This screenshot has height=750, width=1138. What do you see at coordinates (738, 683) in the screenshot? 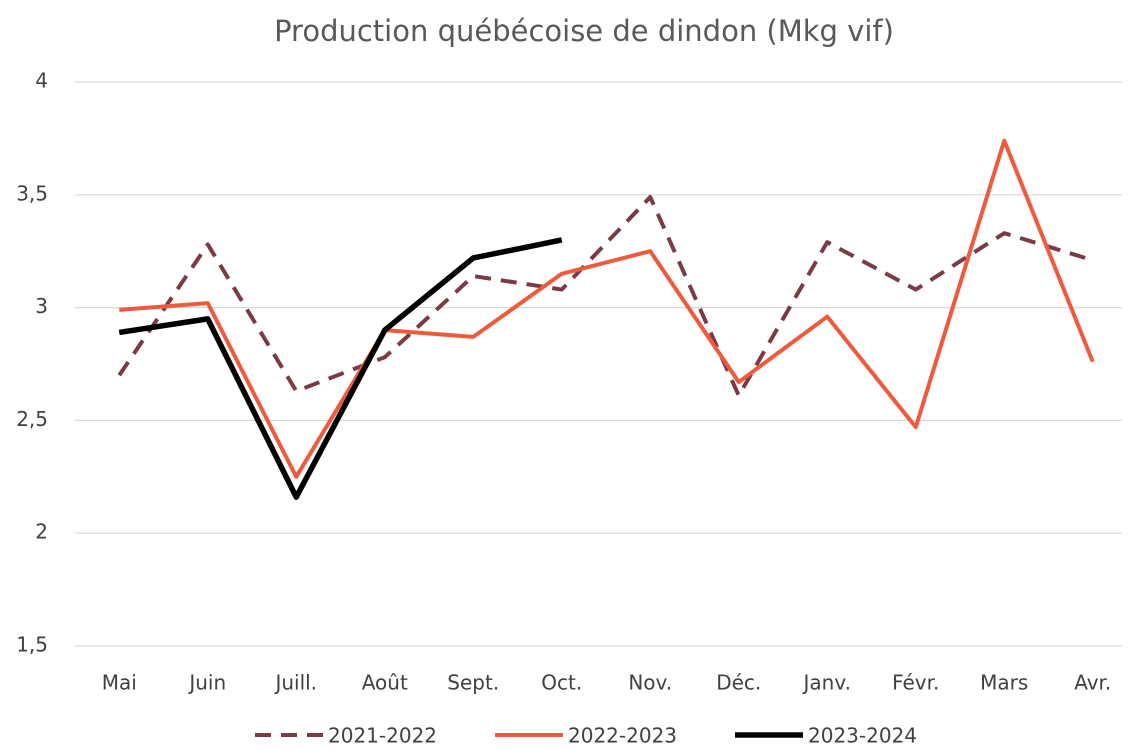
I see `x-tick-label: Déc.` at bounding box center [738, 683].